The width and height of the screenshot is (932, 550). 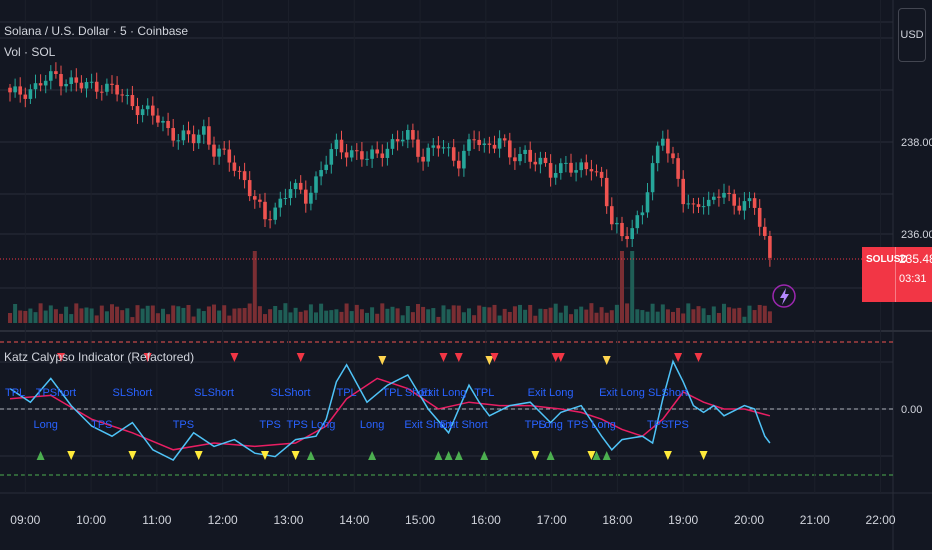 What do you see at coordinates (912, 35) in the screenshot?
I see `currency-button: USD` at bounding box center [912, 35].